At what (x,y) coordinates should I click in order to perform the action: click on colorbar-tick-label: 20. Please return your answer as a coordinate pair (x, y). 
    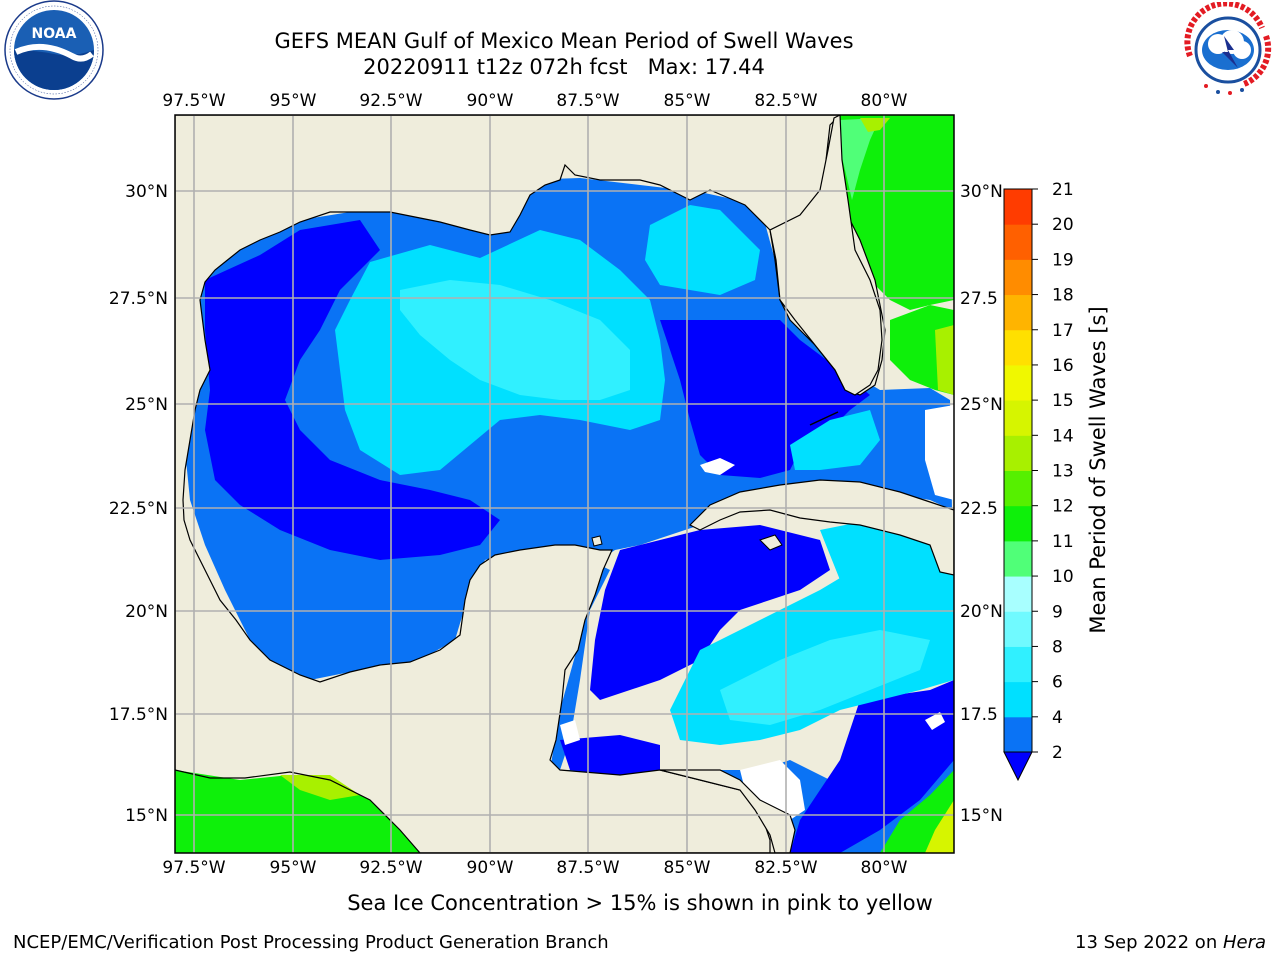
    Looking at the image, I should click on (1063, 225).